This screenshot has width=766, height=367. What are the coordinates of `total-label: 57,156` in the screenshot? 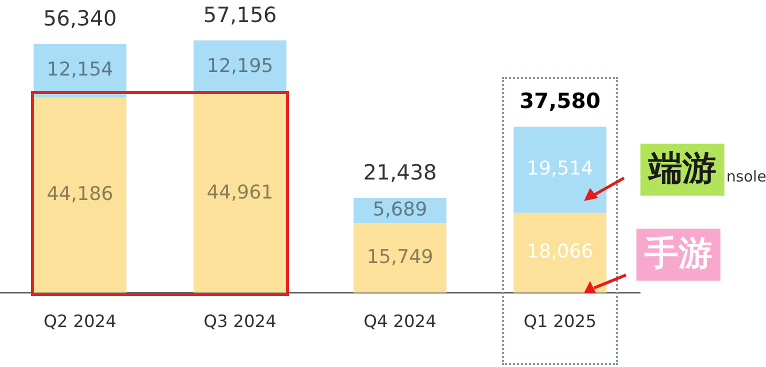 It's located at (240, 14).